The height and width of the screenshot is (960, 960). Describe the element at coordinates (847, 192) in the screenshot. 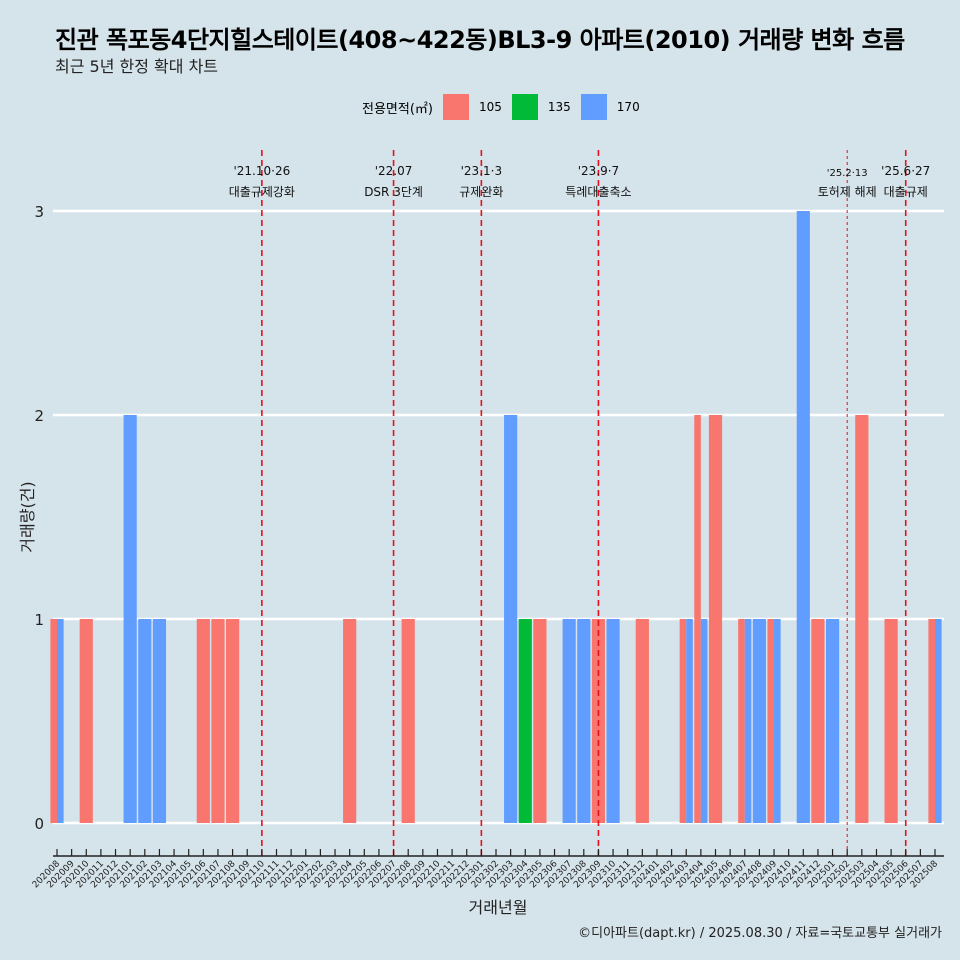

I see `event-label-202502: 토허제 해제` at that location.